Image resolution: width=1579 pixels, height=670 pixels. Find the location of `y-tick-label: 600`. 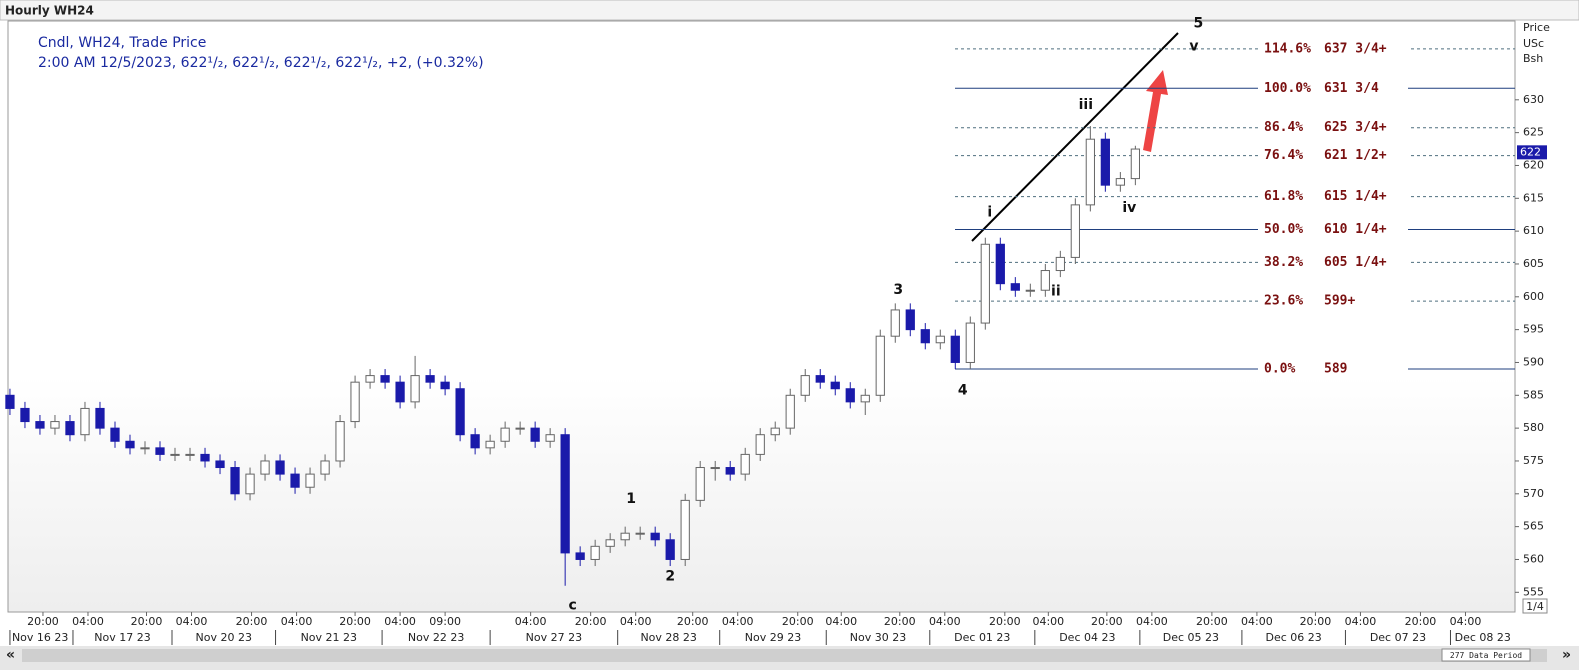

y-tick-label: 600 is located at coordinates (1533, 296).